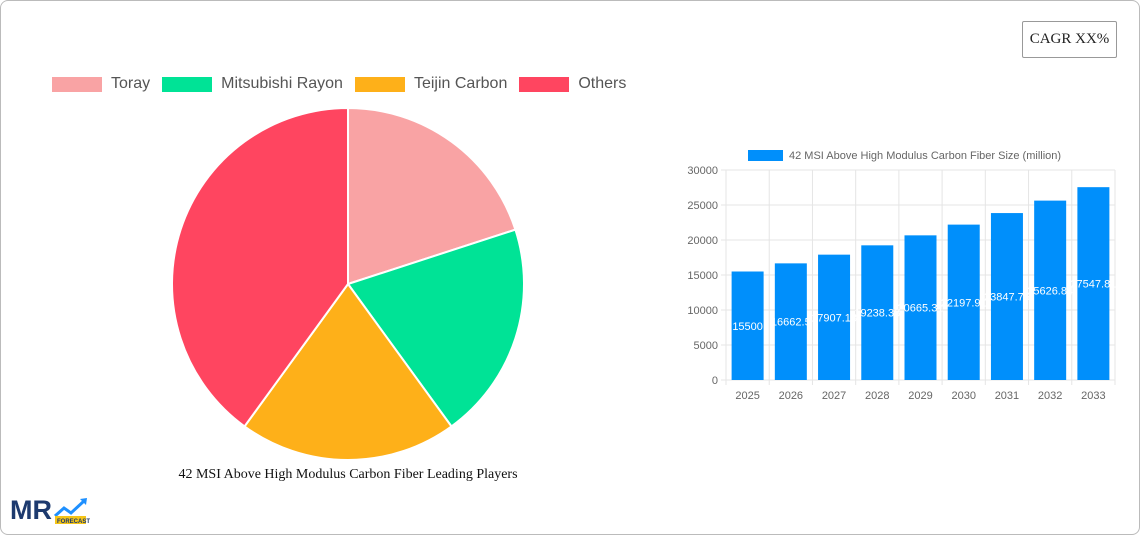 Image resolution: width=1140 pixels, height=535 pixels. I want to click on bar-2029, so click(920, 307).